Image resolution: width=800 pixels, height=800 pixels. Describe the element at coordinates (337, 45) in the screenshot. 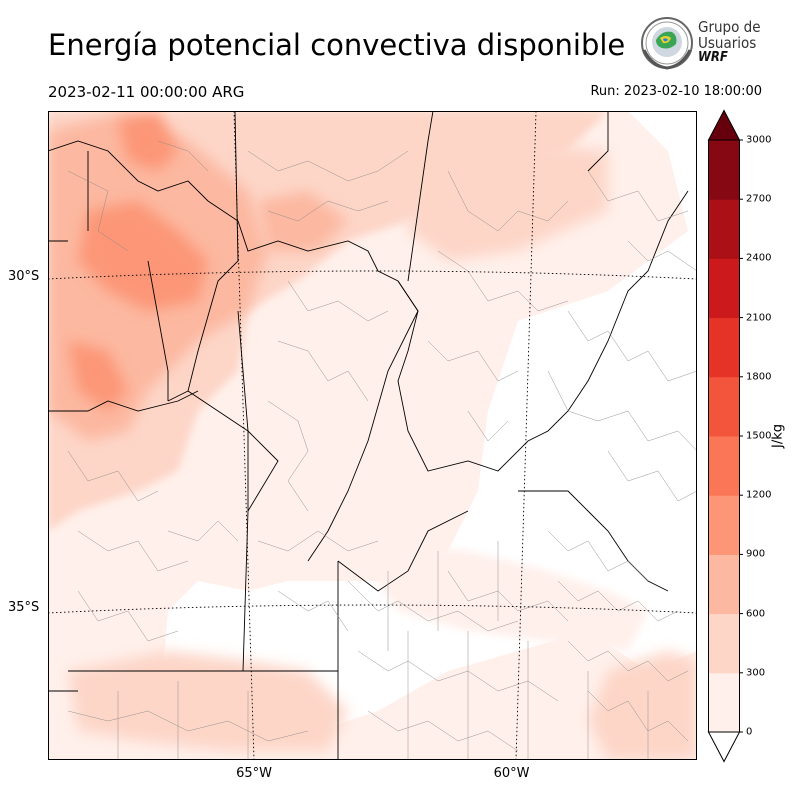

I see `page-title: Energía potencial convectiva disponible` at that location.